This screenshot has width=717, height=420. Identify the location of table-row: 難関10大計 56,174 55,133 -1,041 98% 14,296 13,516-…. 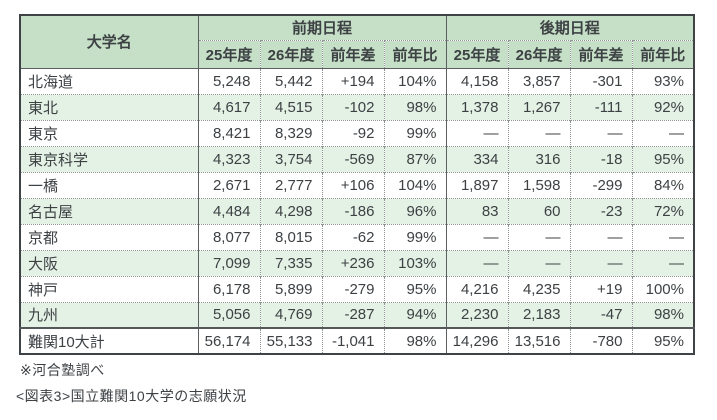
(357, 340).